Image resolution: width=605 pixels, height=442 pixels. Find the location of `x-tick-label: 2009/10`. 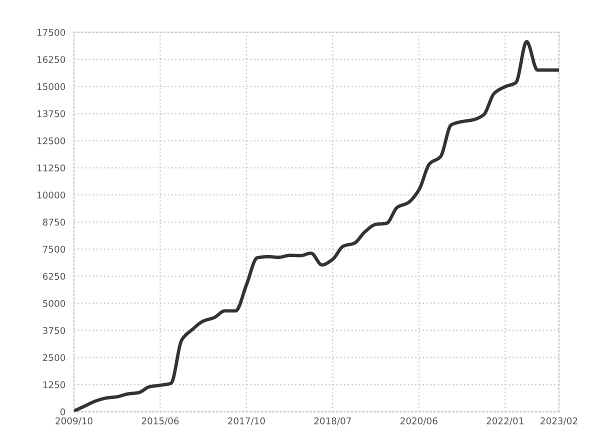

x-tick-label: 2009/10 is located at coordinates (74, 421).